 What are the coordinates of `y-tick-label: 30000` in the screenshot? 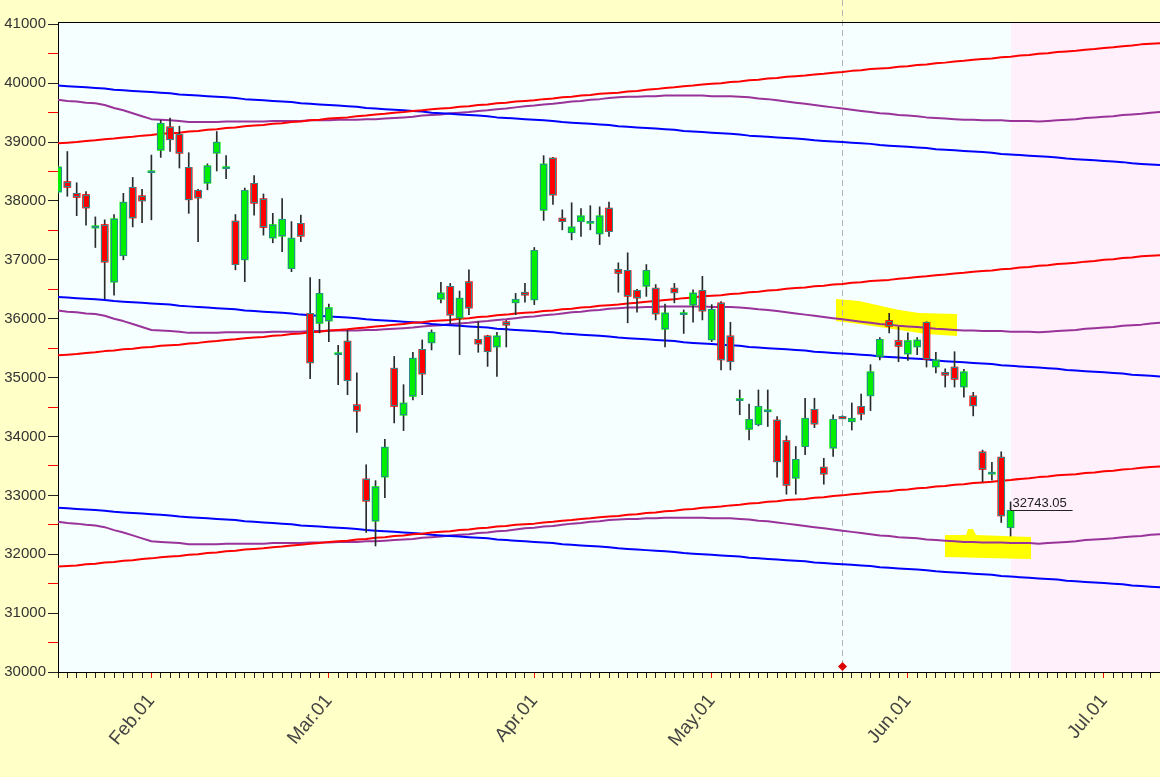 It's located at (25, 671).